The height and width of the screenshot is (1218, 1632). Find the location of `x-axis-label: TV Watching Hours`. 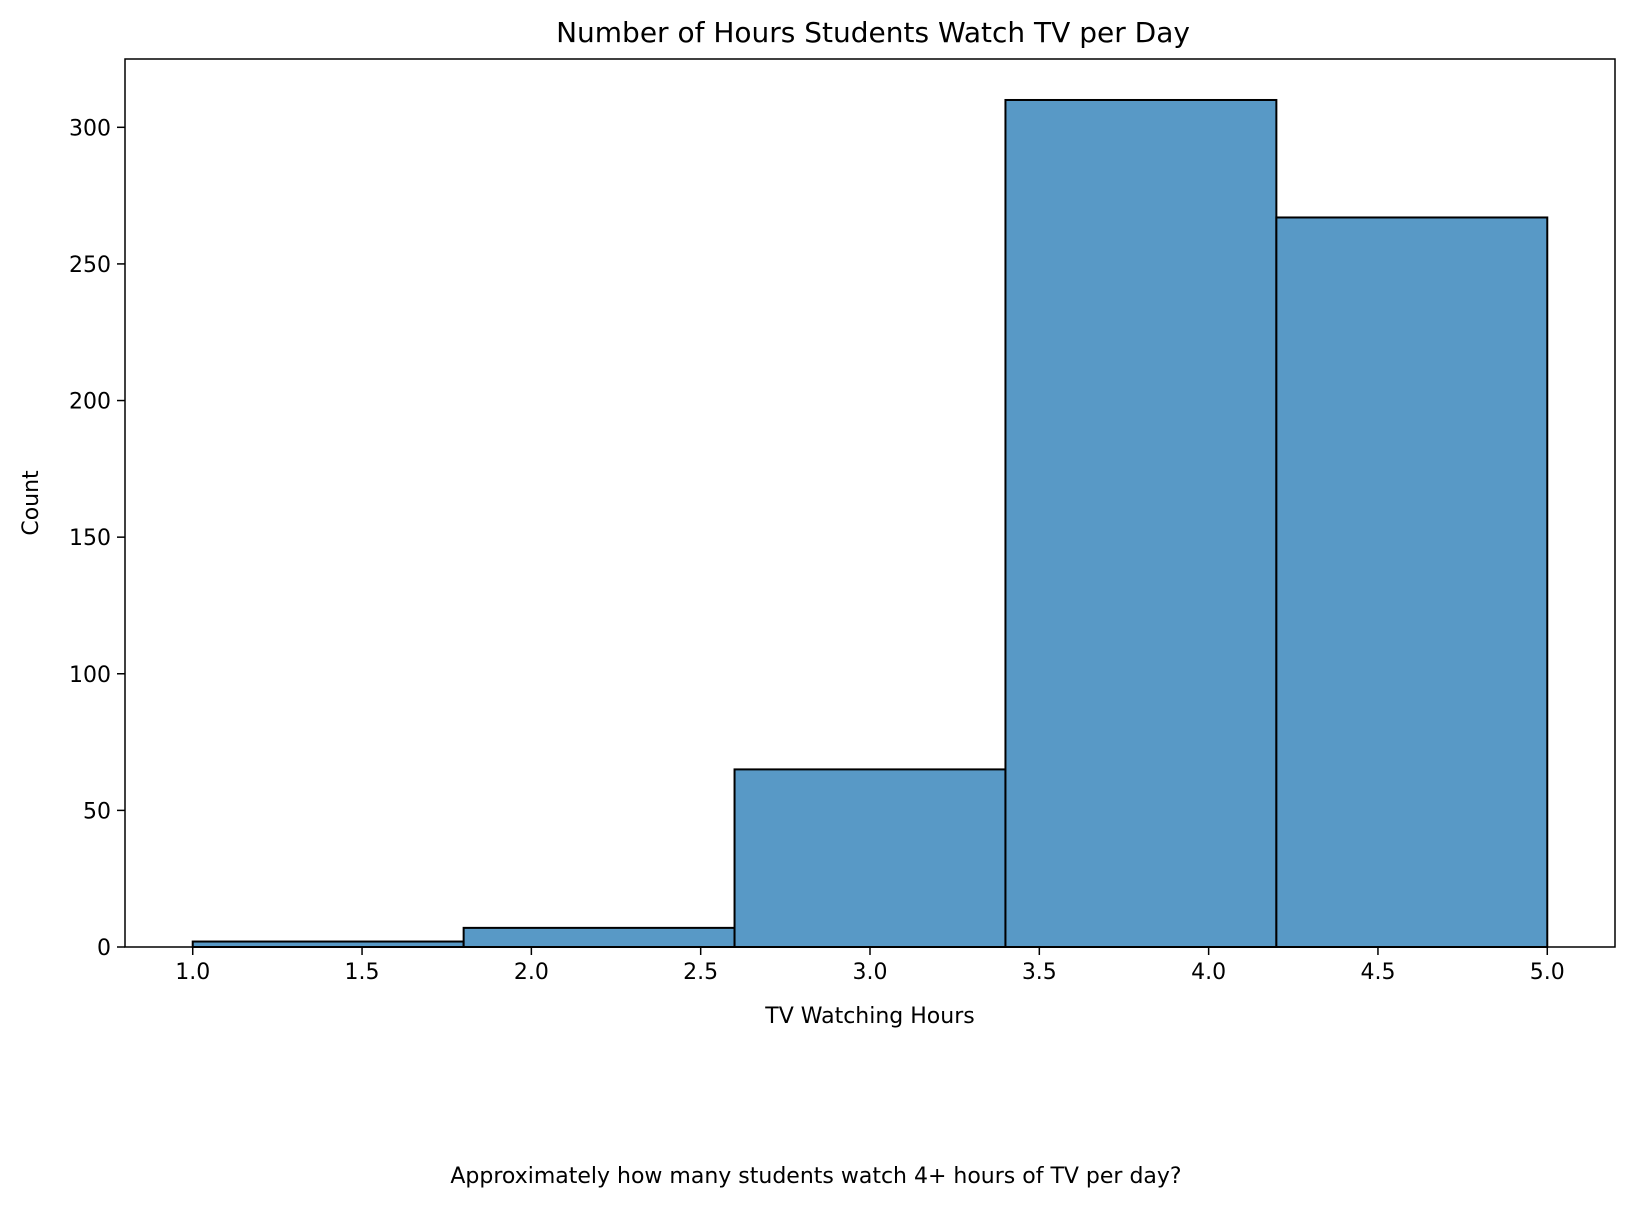

x-axis-label: TV Watching Hours is located at coordinates (869, 1016).